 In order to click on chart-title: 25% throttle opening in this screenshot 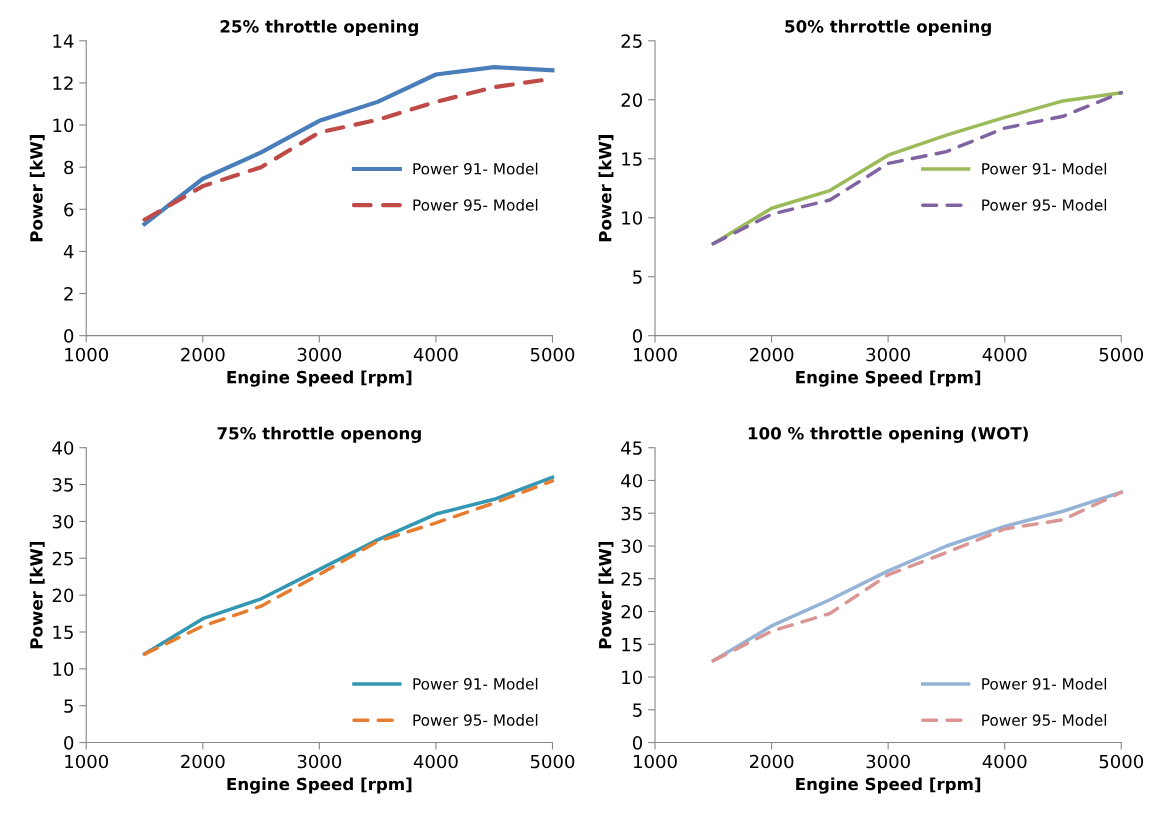, I will do `click(319, 28)`.